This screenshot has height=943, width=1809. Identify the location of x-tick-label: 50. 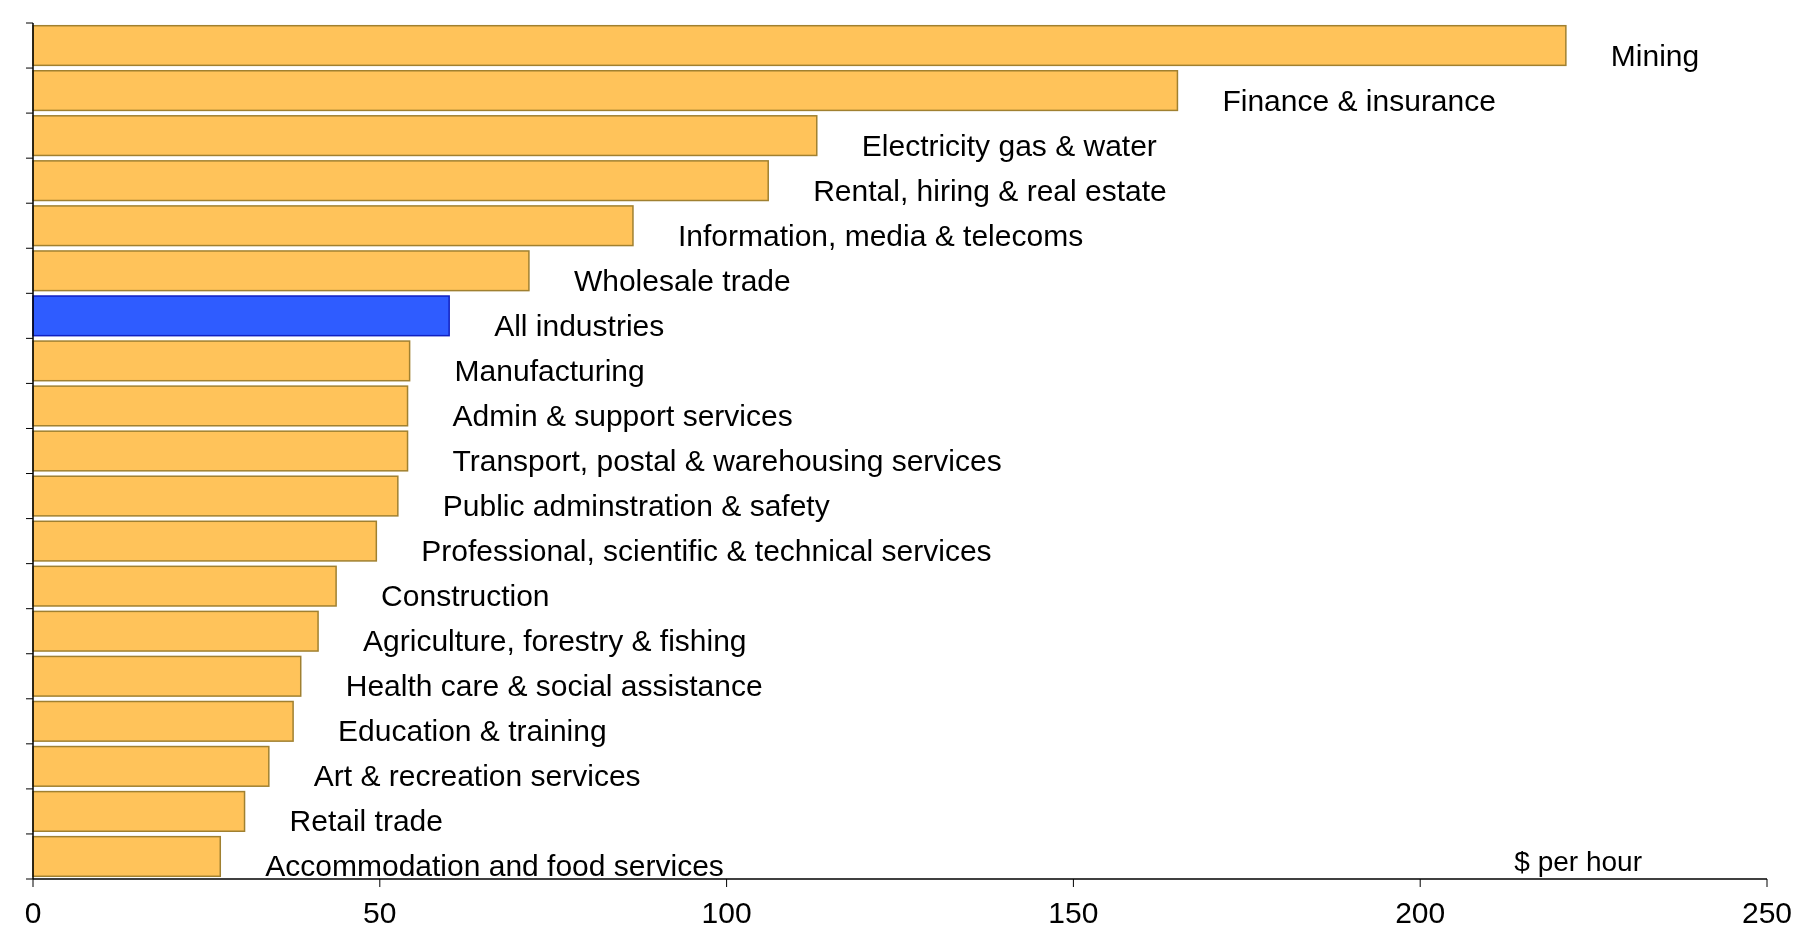
(380, 912).